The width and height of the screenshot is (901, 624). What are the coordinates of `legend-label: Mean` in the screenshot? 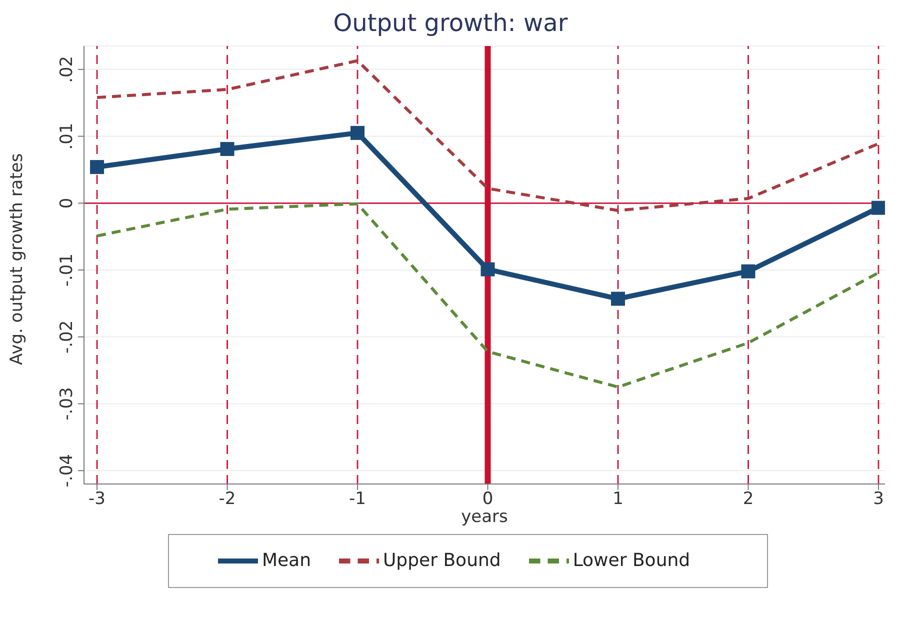 It's located at (286, 560).